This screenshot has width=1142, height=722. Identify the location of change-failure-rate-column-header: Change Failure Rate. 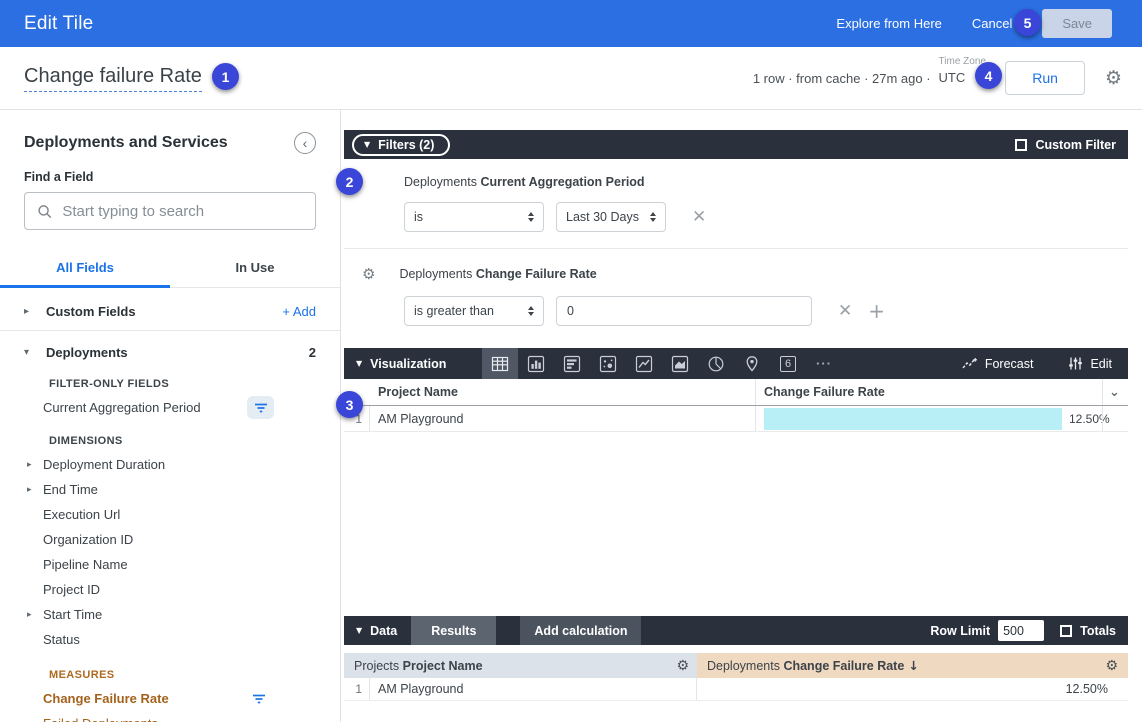
(928, 392).